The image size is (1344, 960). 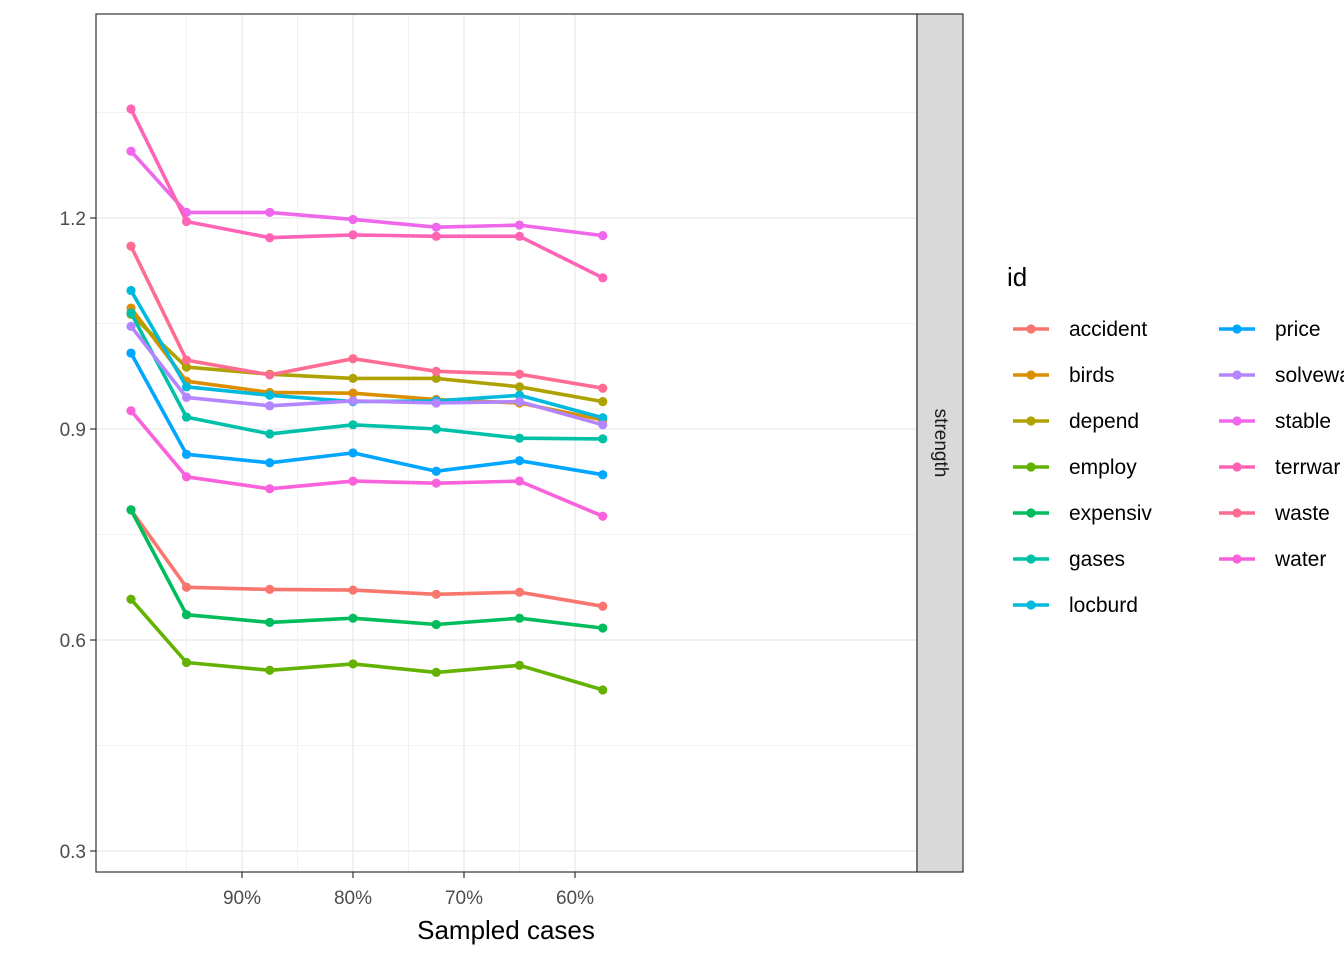 What do you see at coordinates (367, 644) in the screenshot?
I see `series-employ` at bounding box center [367, 644].